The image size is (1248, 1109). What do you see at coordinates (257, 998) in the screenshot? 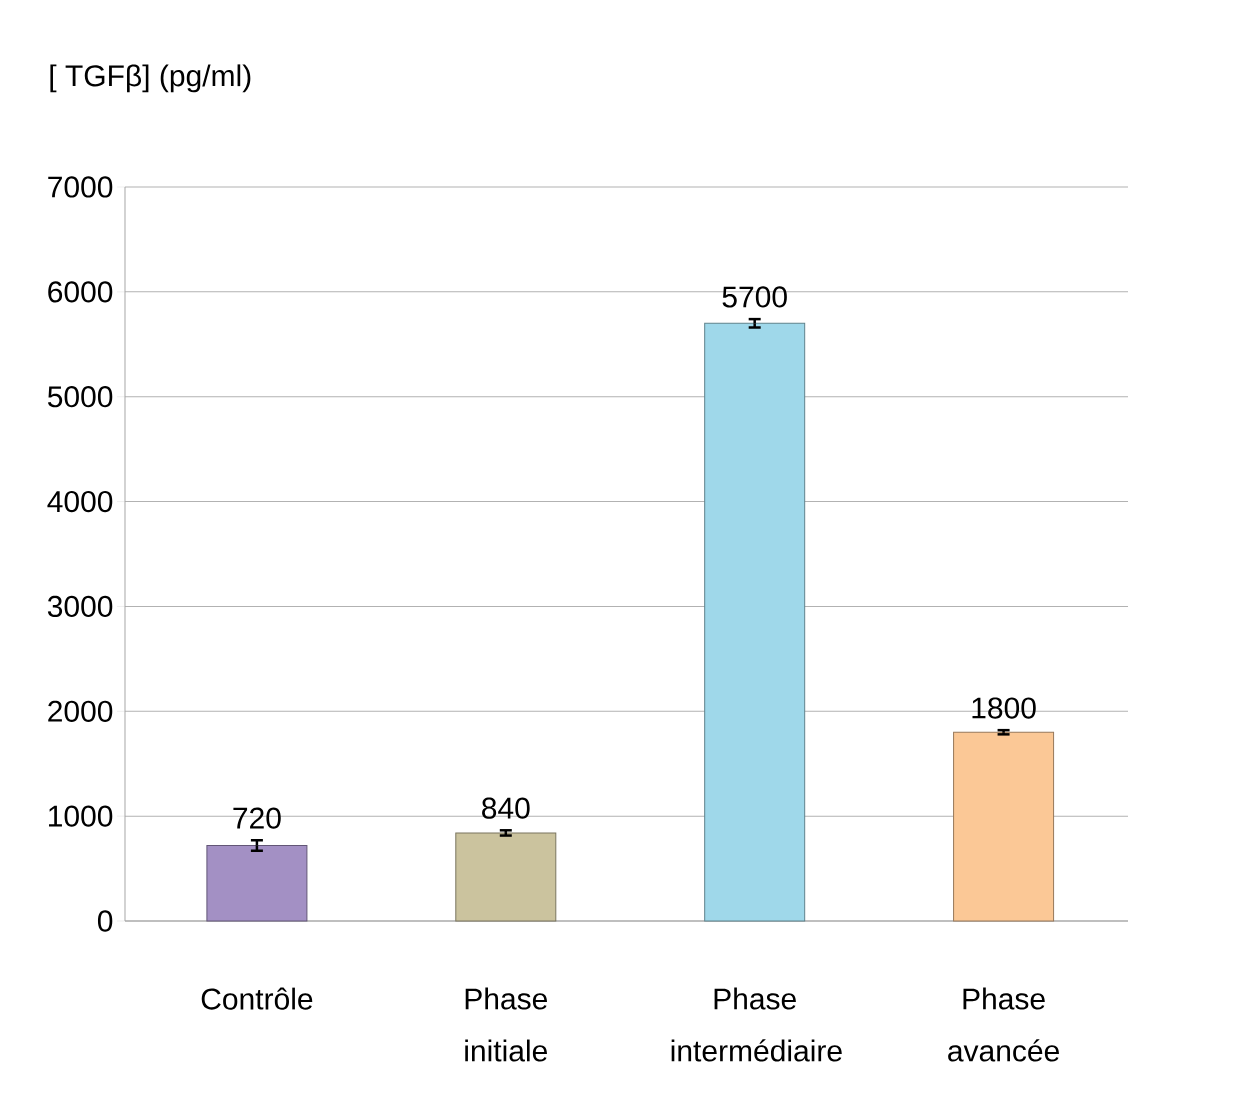
I see `x-tick-label: Contrôle` at bounding box center [257, 998].